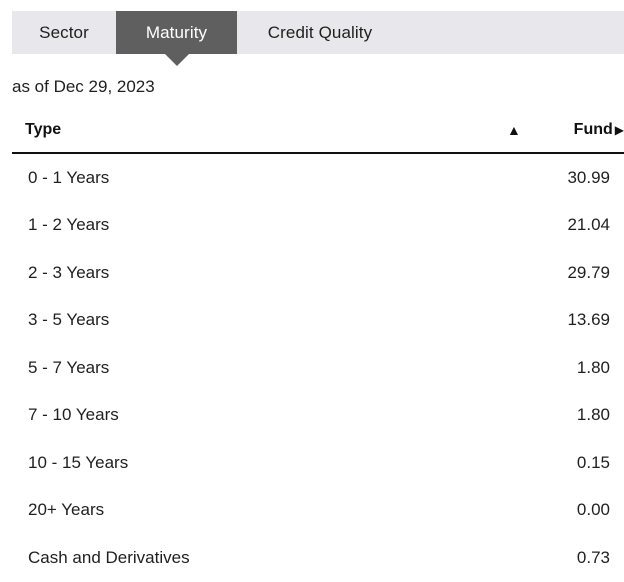 Image resolution: width=624 pixels, height=582 pixels. Describe the element at coordinates (83, 86) in the screenshot. I see `as-of-date: as of Dec 29, 2023` at that location.